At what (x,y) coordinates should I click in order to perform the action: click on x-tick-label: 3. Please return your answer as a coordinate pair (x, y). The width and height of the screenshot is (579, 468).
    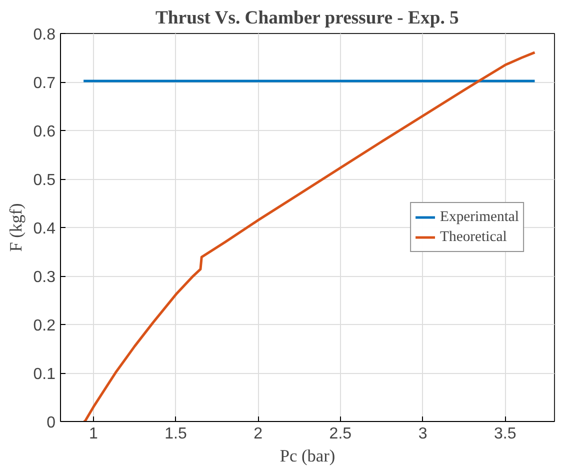
    Looking at the image, I should click on (423, 434).